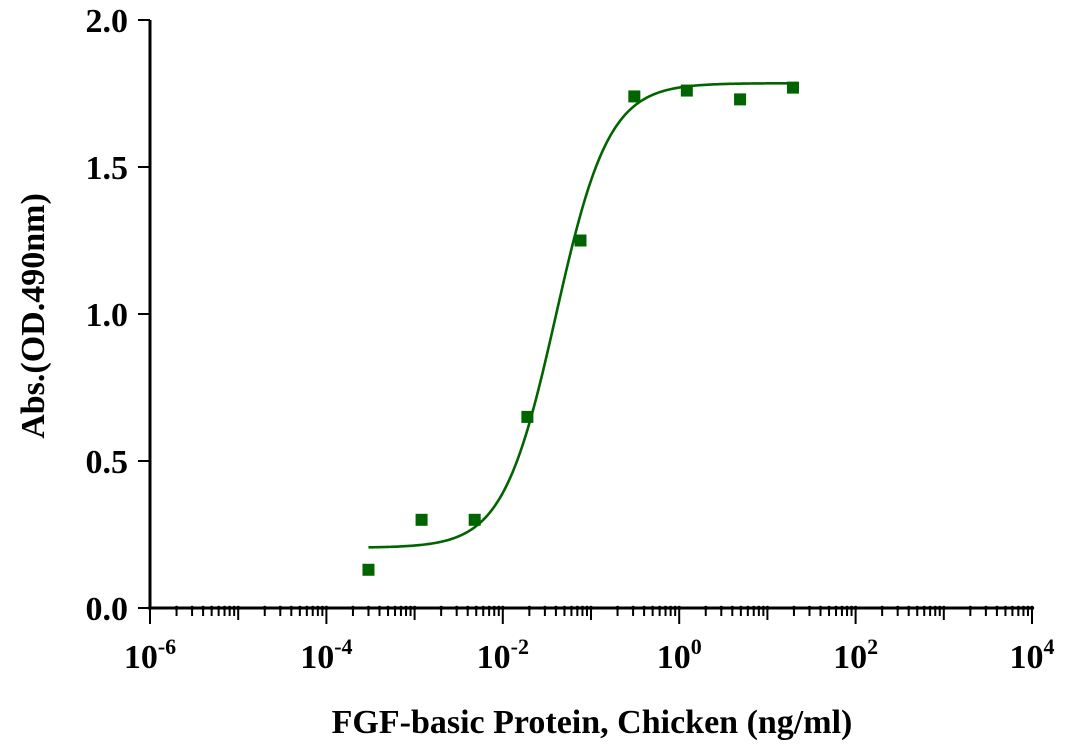 The image size is (1076, 748). Describe the element at coordinates (107, 462) in the screenshot. I see `y-tick-label: 0.5` at that location.